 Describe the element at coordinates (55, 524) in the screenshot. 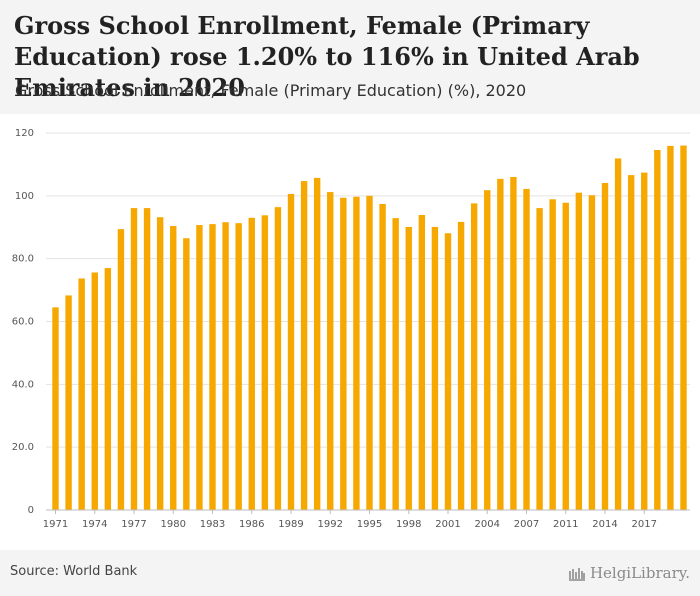

I see `x-tick-label: 1971` at that location.